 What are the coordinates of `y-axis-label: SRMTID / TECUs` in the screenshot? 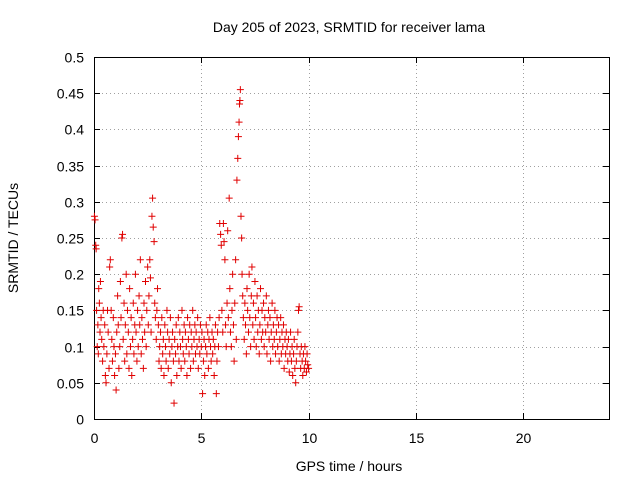 It's located at (13, 238).